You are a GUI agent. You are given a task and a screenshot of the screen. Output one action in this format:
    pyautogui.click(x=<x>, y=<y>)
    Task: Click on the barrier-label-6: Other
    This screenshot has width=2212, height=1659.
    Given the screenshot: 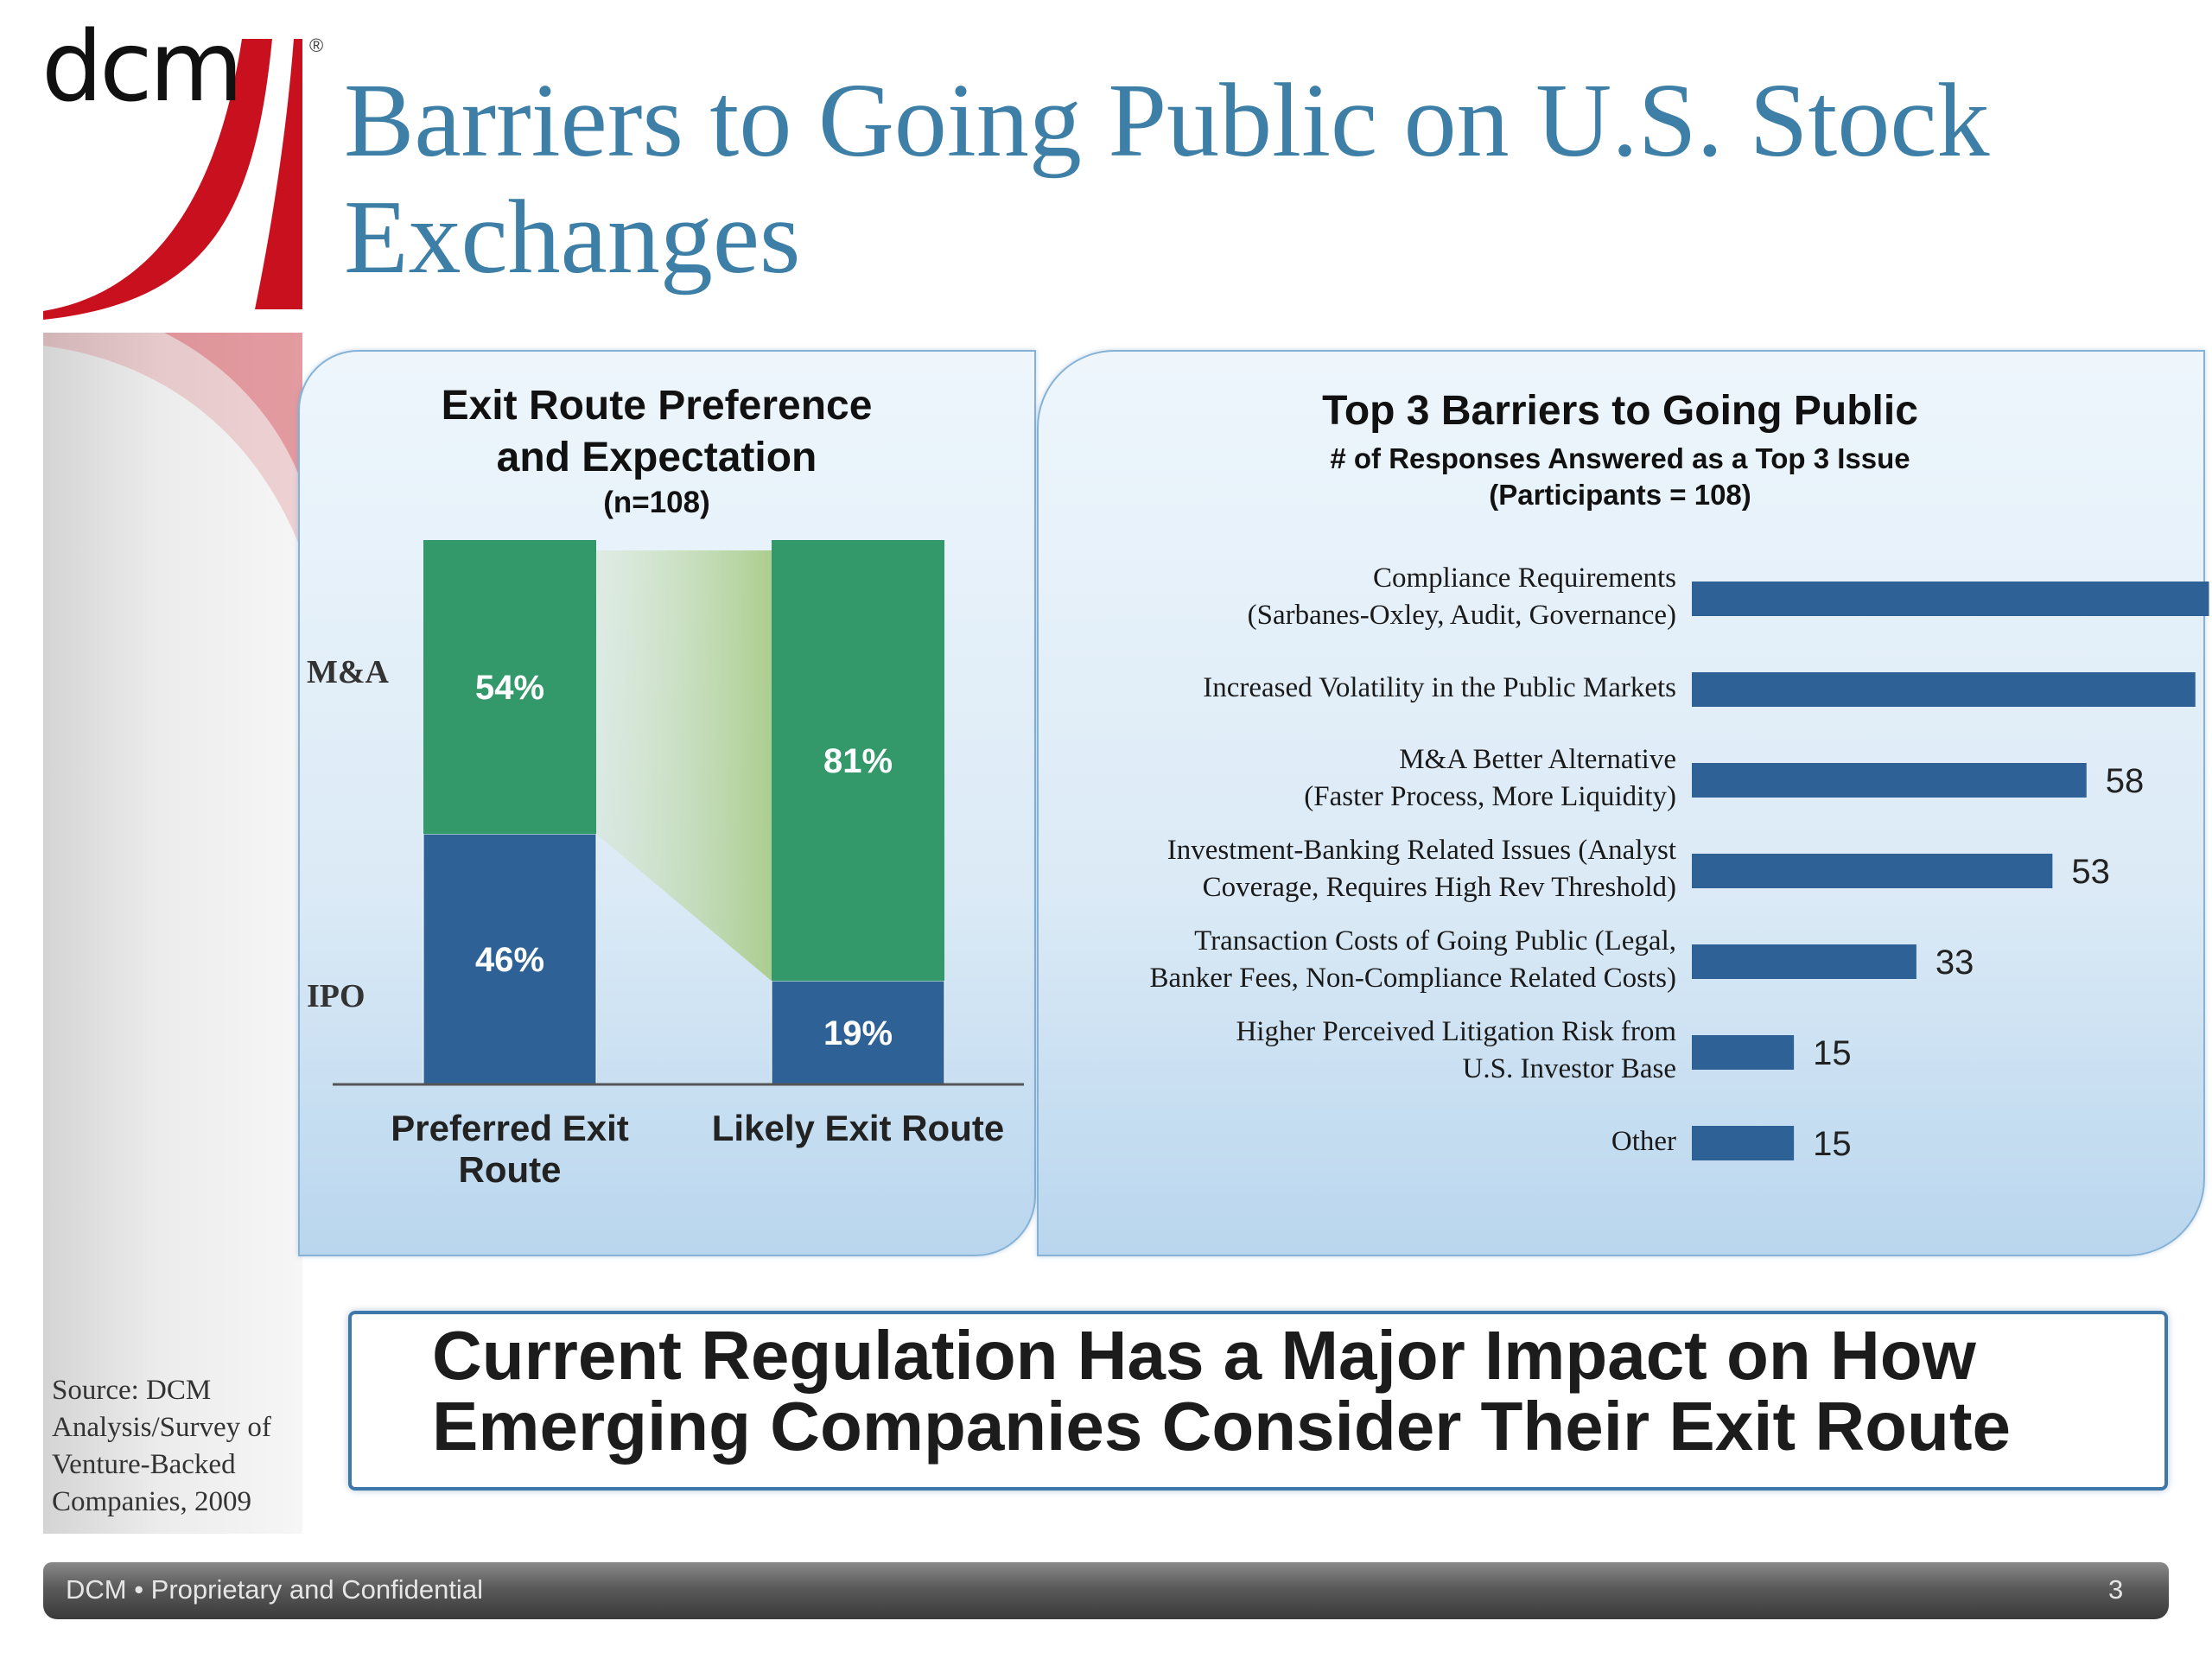 What is the action you would take?
    pyautogui.click(x=1643, y=1141)
    